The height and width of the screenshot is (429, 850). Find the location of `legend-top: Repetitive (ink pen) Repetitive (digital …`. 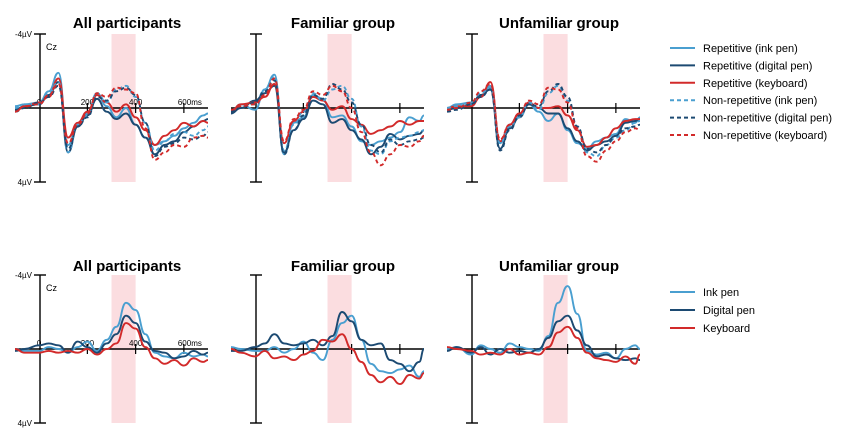

legend-top: Repetitive (ink pen) Repetitive (digital … is located at coordinates (751, 92).